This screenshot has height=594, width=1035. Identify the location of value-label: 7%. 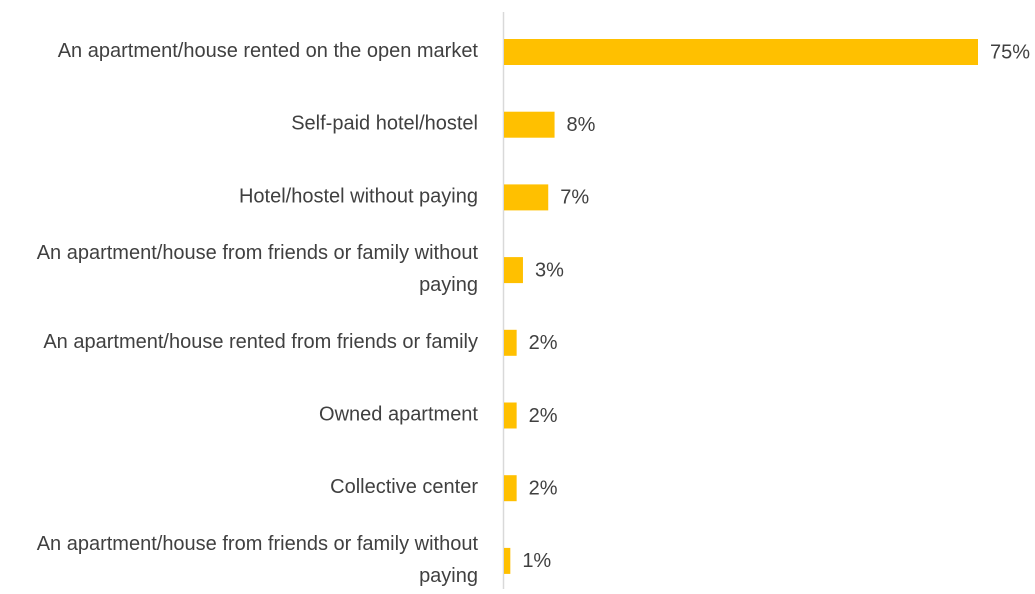
(574, 198).